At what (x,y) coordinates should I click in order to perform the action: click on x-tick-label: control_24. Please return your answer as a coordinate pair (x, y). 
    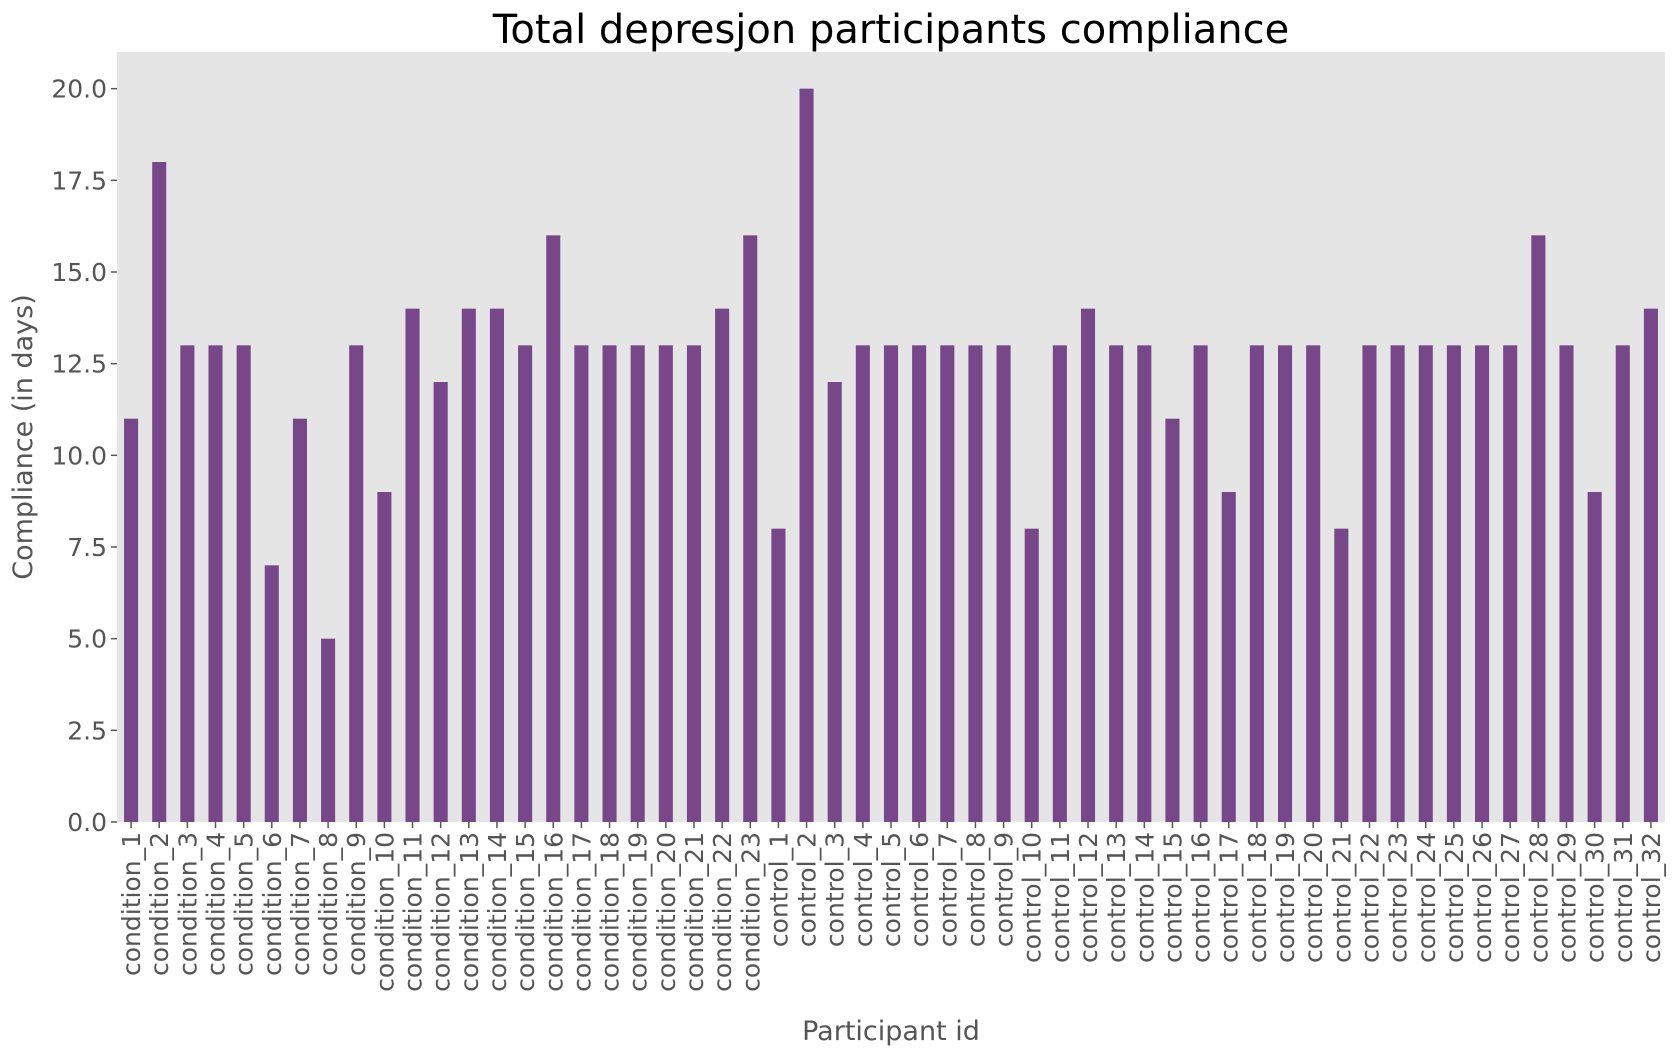
    Looking at the image, I should click on (1426, 897).